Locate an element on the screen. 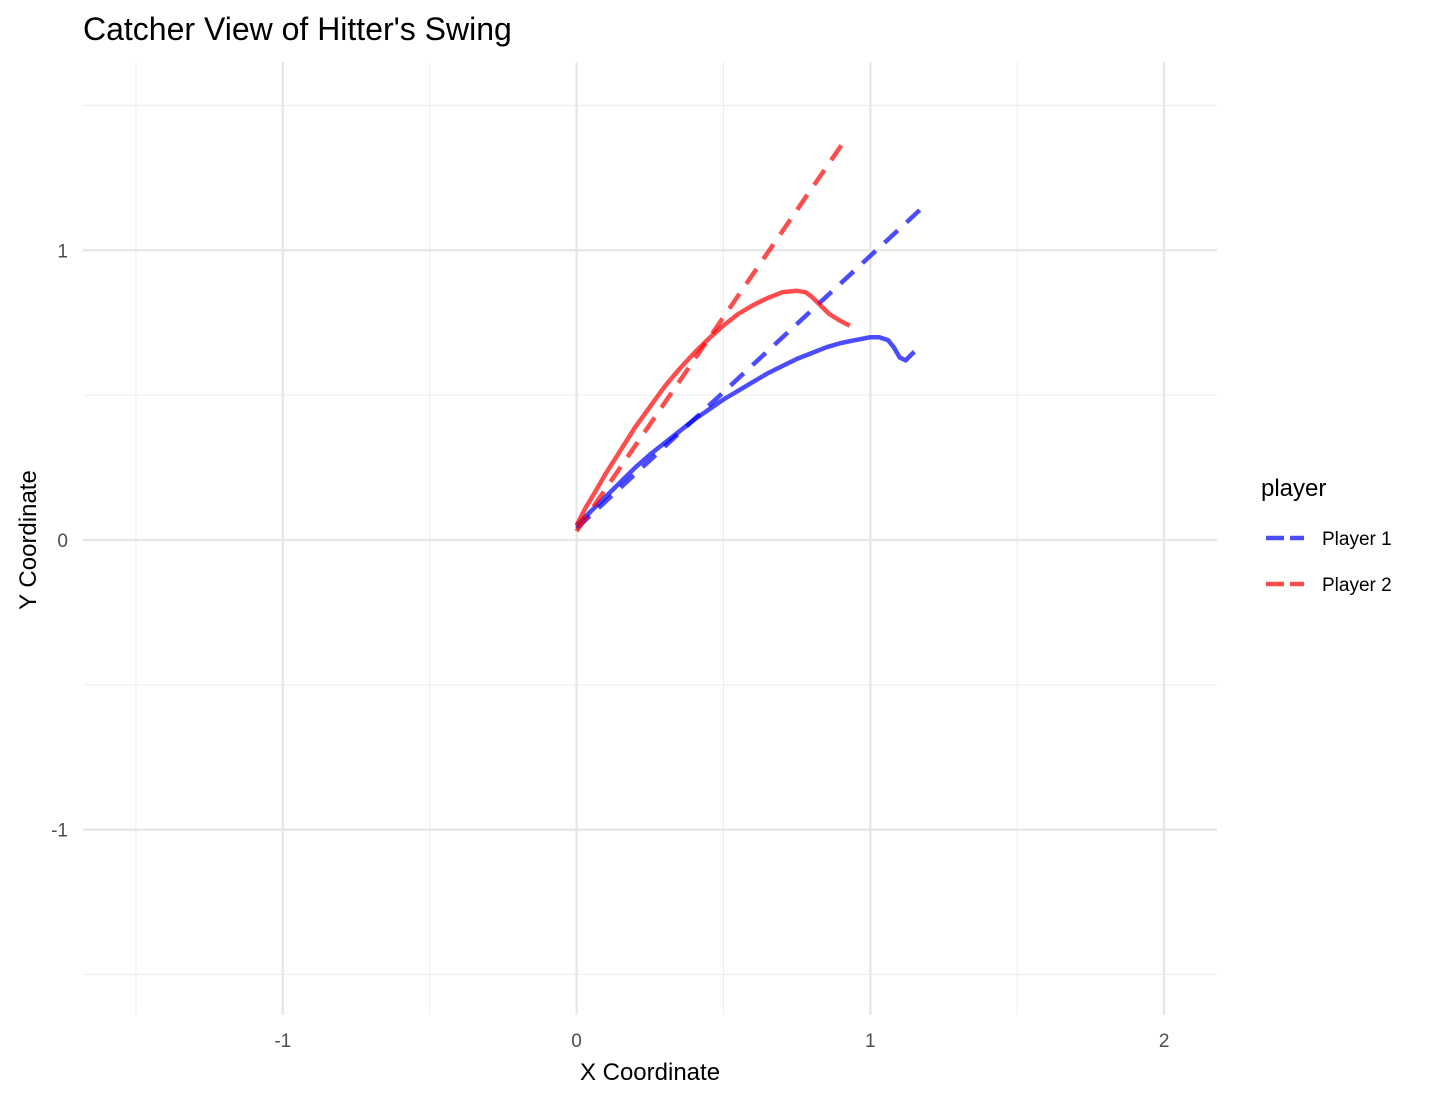 The width and height of the screenshot is (1438, 1100). chart-title: Catcher View of Hitter's Swing is located at coordinates (297, 29).